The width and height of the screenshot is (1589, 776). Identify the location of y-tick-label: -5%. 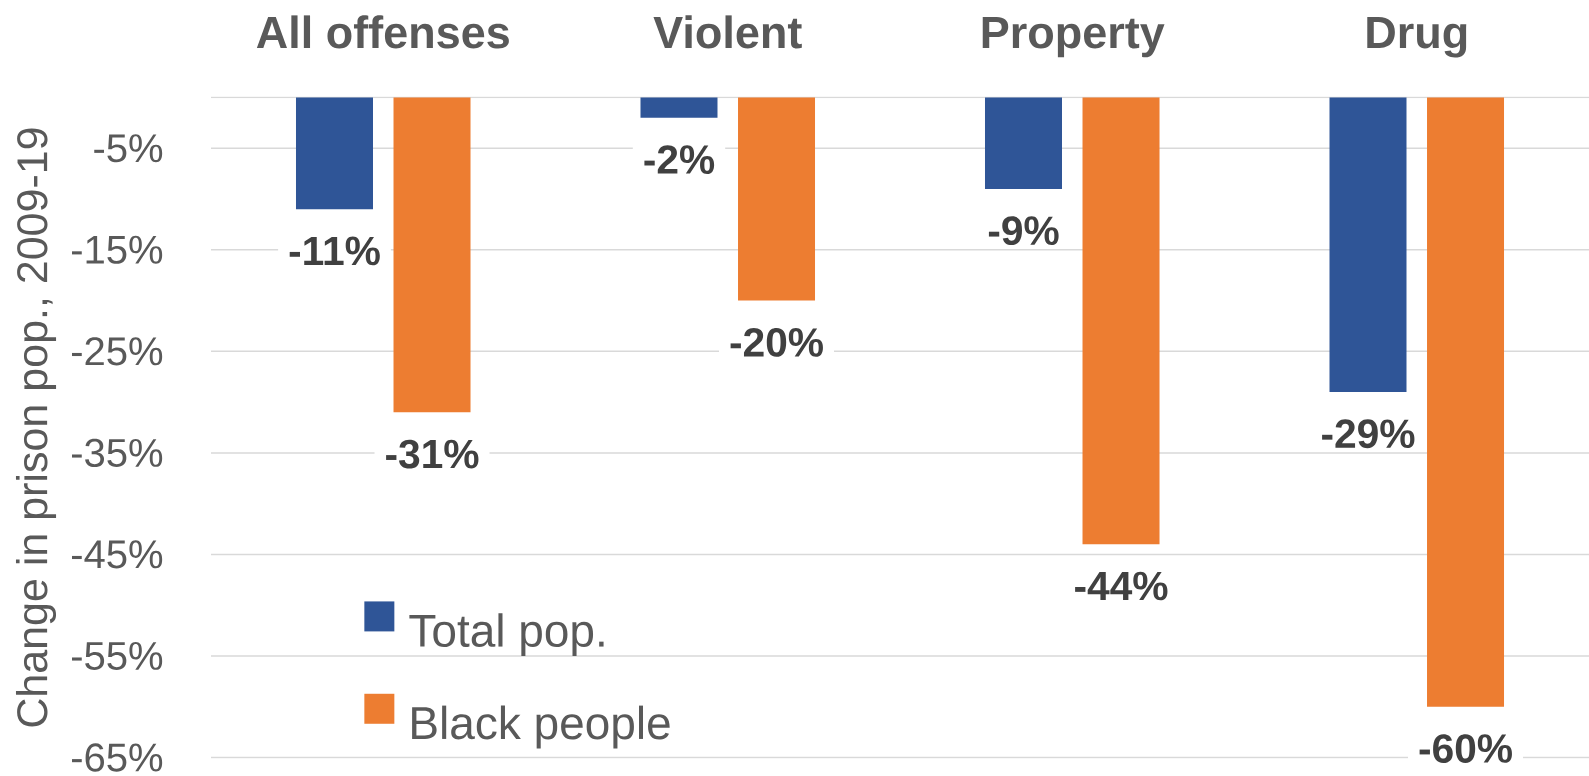
(128, 148).